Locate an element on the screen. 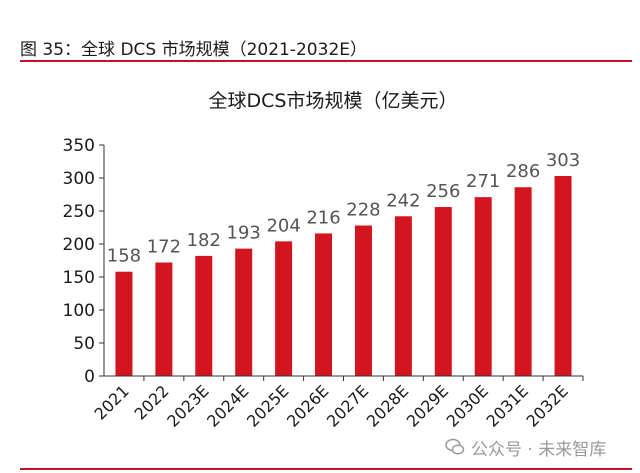 The width and height of the screenshot is (640, 473). caption-divider is located at coordinates (326, 61).